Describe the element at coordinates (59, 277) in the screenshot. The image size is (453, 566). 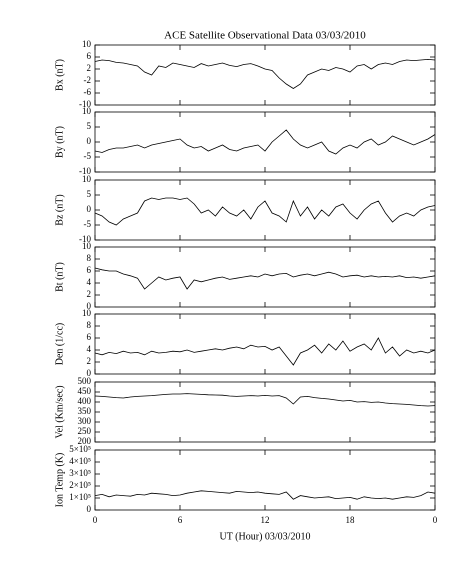
I see `y-axis-label: Bt (nT)` at that location.